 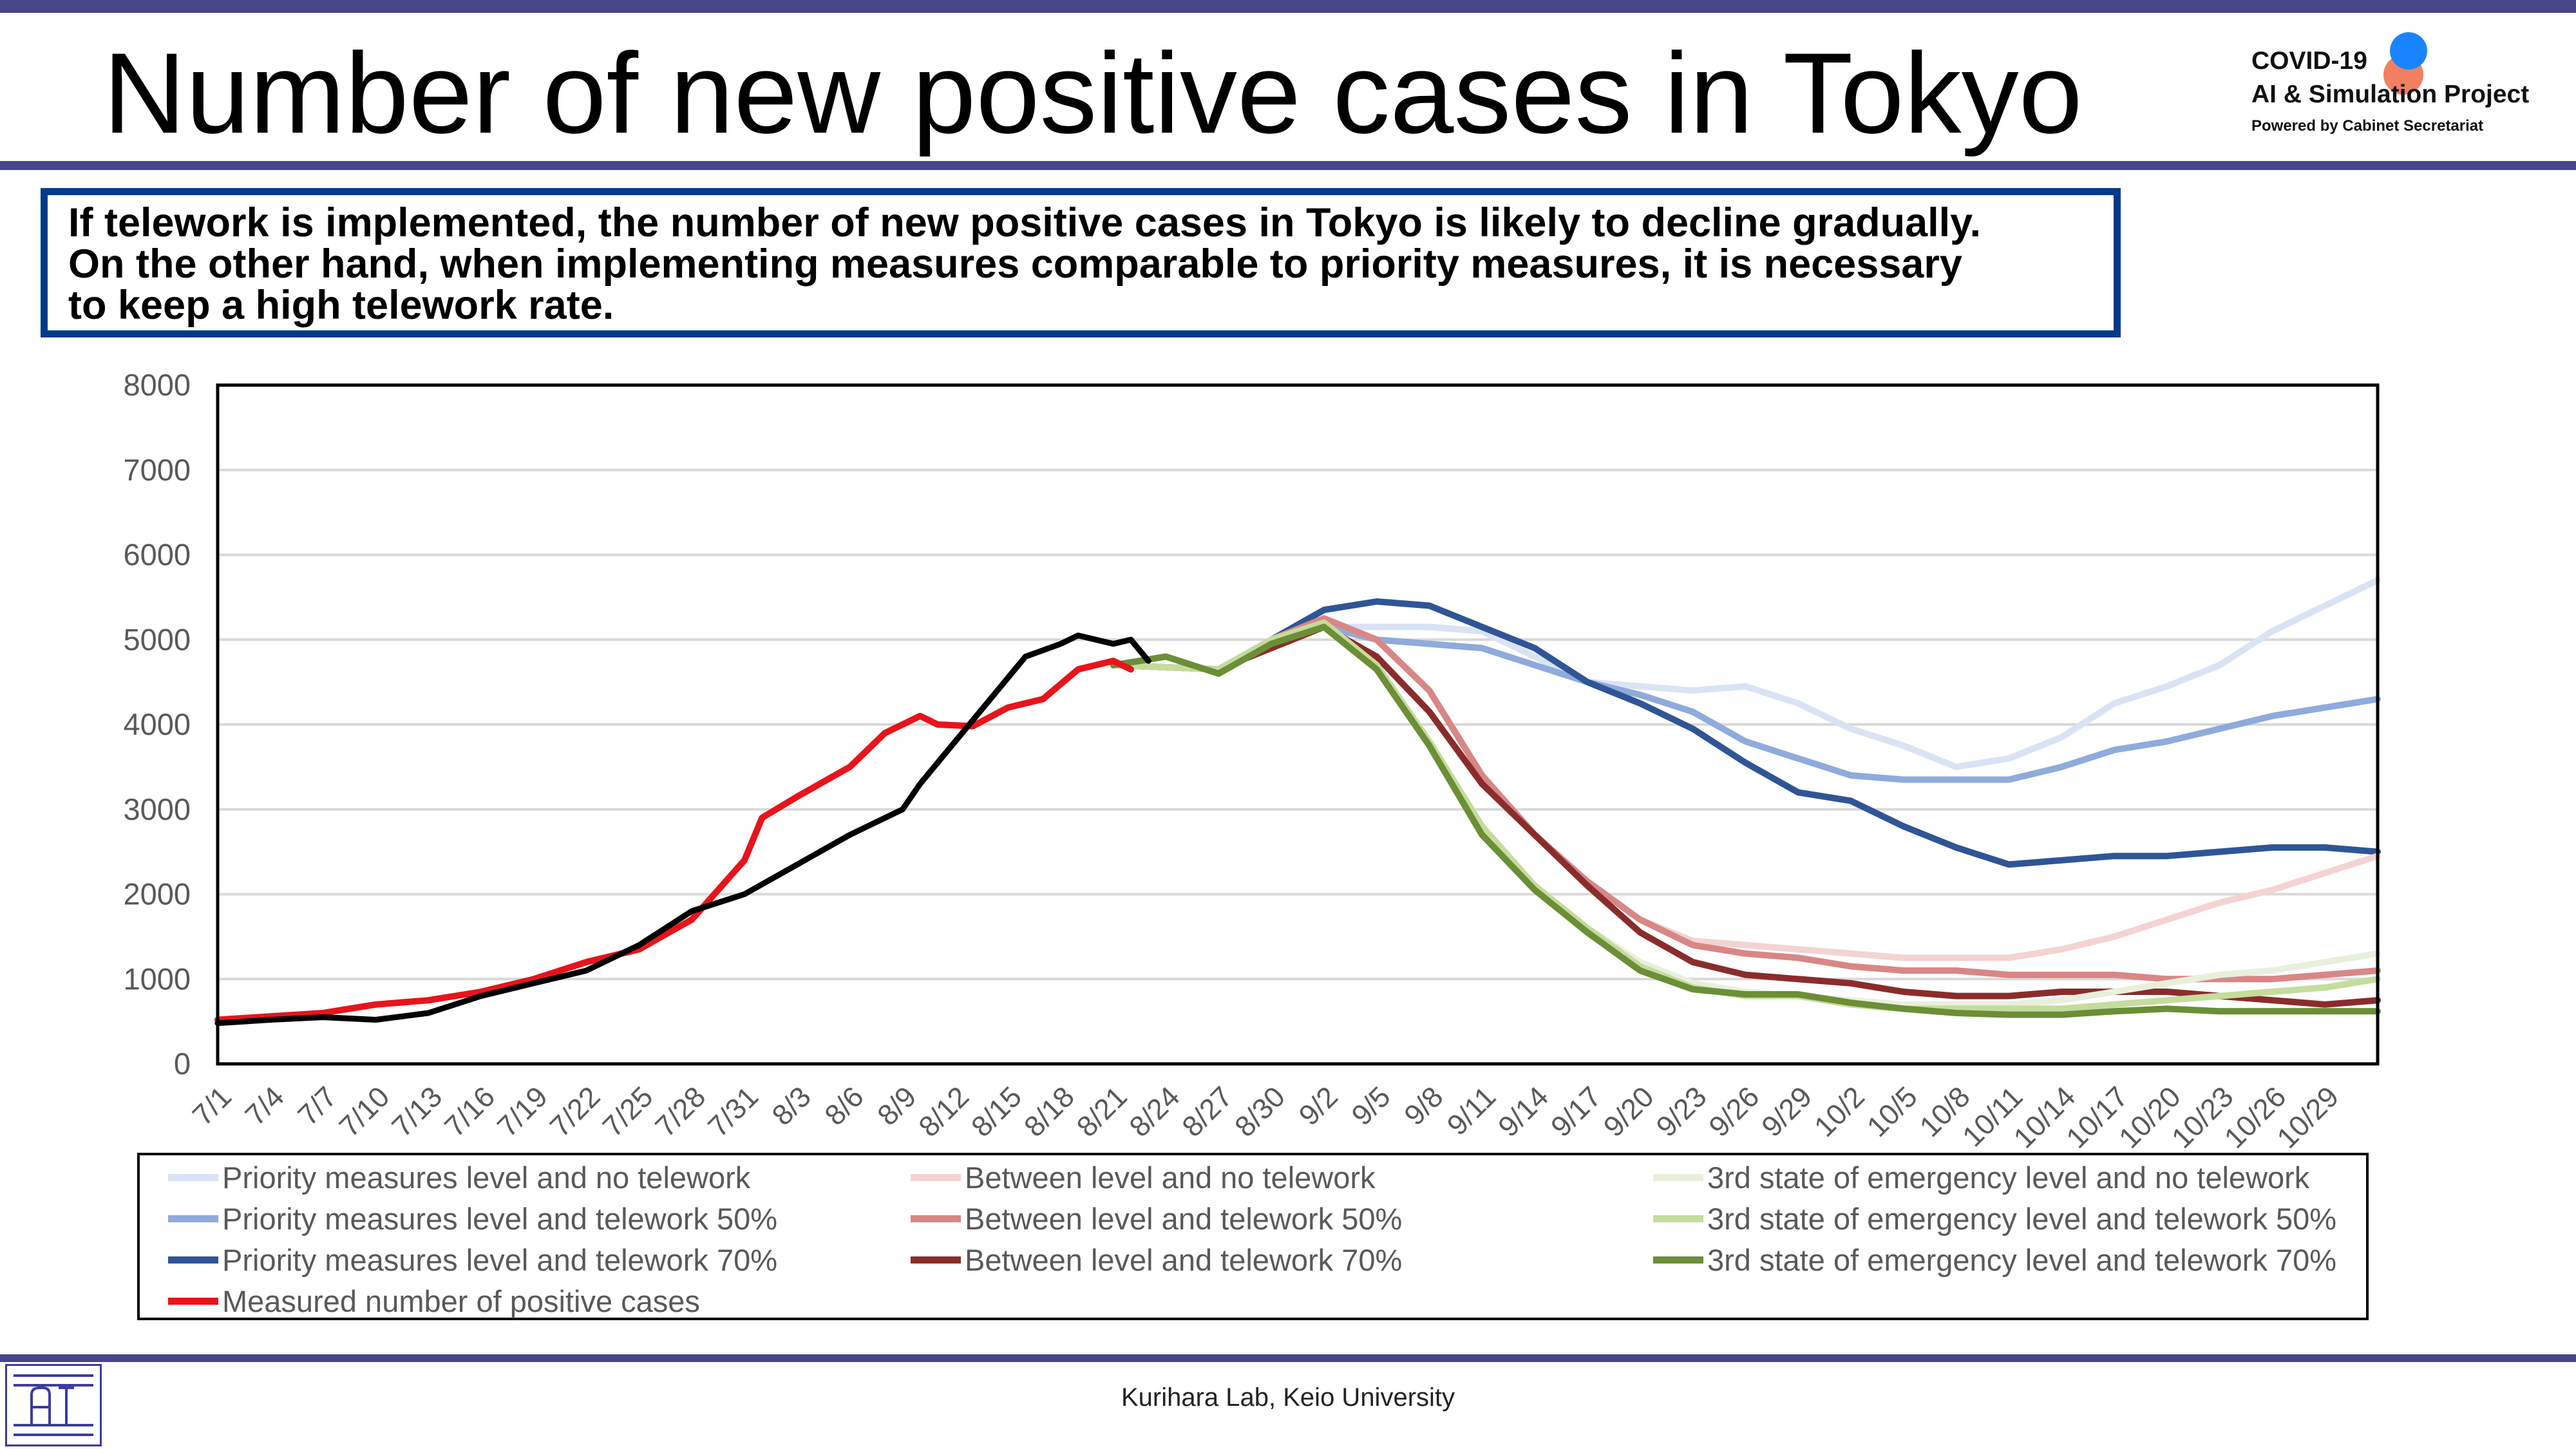 What do you see at coordinates (1101, 1111) in the screenshot?
I see `x-tick-label: 8/21` at bounding box center [1101, 1111].